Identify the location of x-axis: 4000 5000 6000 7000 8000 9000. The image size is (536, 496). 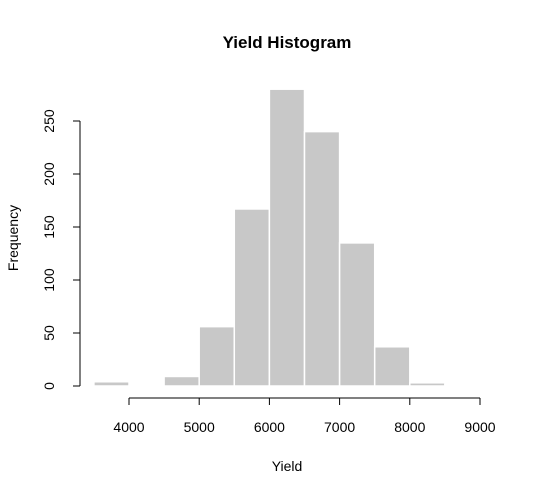
(304, 416).